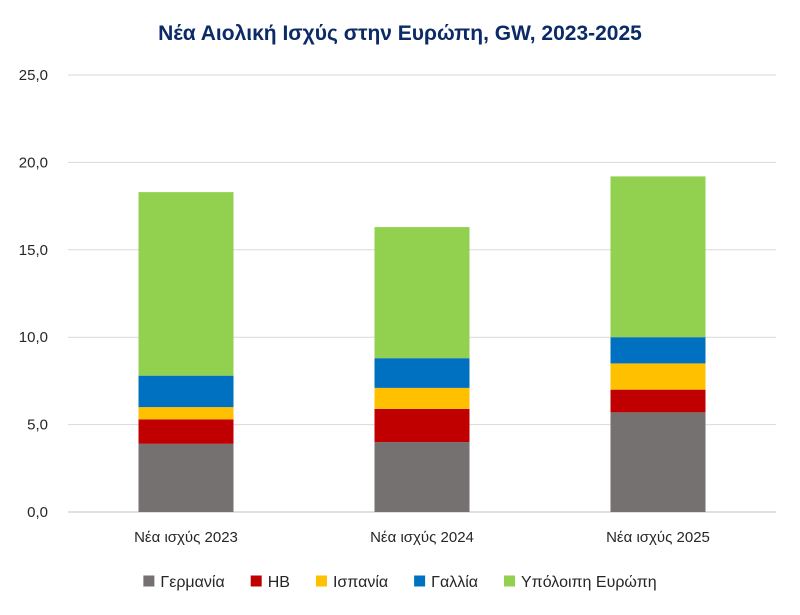 The height and width of the screenshot is (615, 800). Describe the element at coordinates (454, 582) in the screenshot. I see `legend-label: Γαλλία` at that location.